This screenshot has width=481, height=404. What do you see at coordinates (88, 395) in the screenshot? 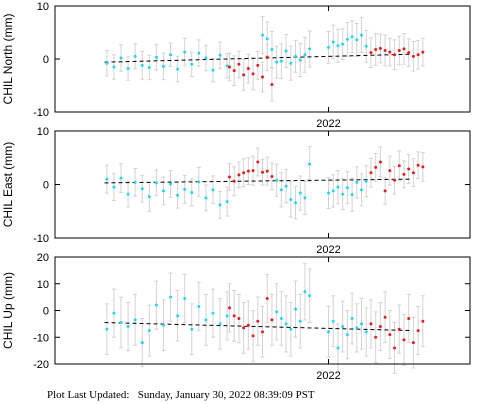
I see `footer-label: Plot Last Updated:` at bounding box center [88, 395].